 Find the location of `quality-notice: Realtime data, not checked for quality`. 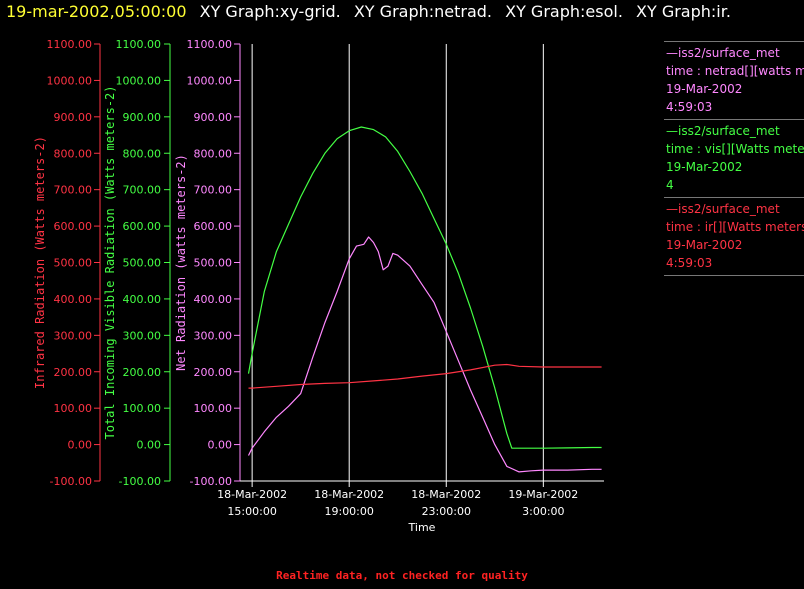

quality-notice: Realtime data, not checked for quality is located at coordinates (402, 575).